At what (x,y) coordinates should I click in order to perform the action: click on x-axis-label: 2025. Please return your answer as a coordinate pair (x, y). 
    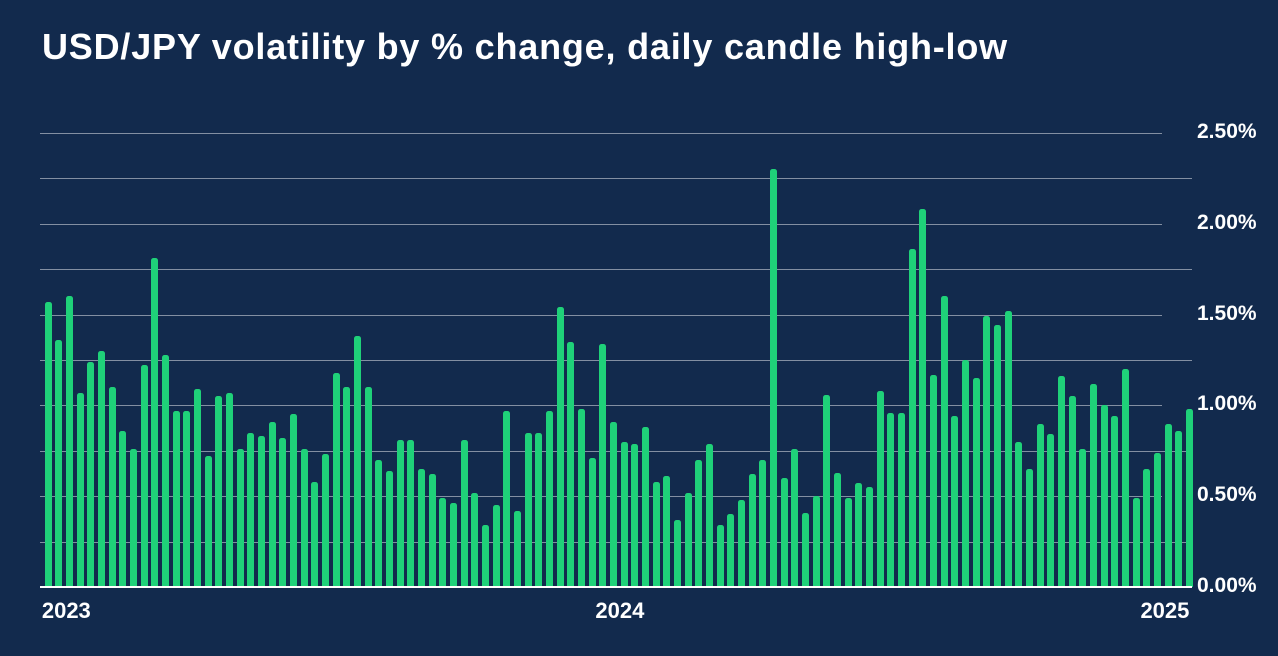
    Looking at the image, I should click on (1165, 610).